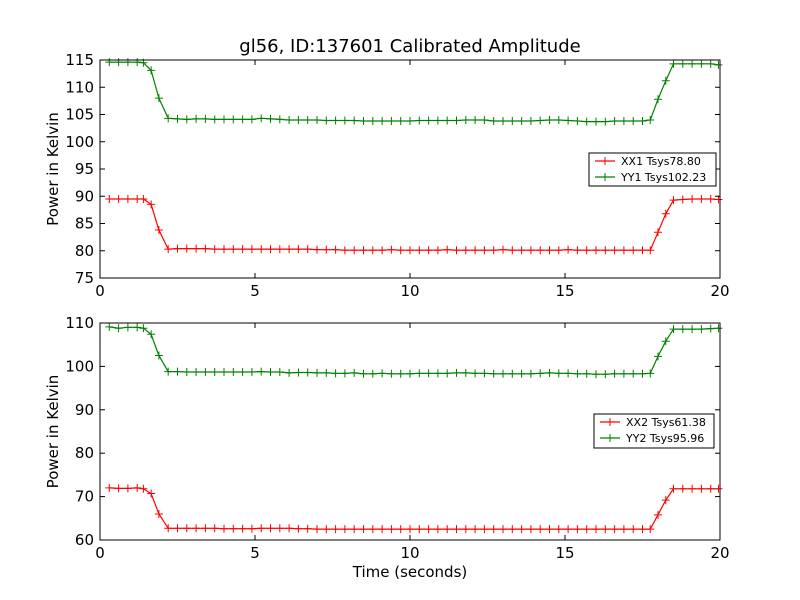  What do you see at coordinates (654, 431) in the screenshot?
I see `legend: XX2 Tsys61.38 YY2 Tsys95.96` at bounding box center [654, 431].